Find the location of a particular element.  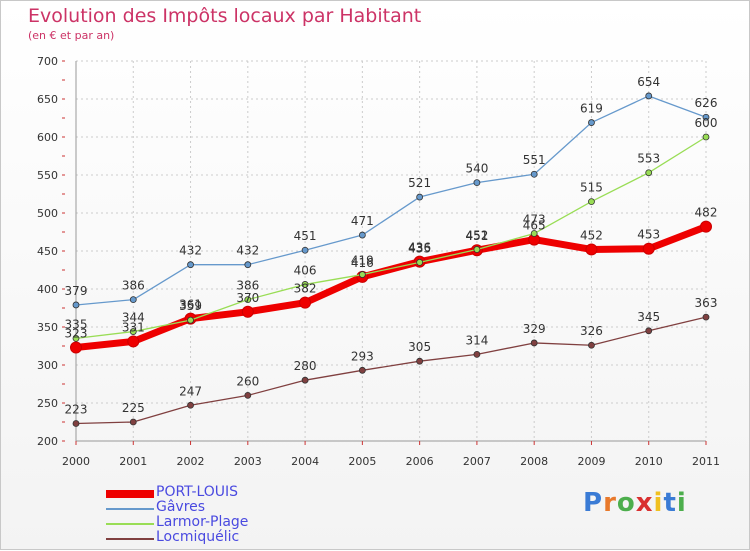

data-label: 382 is located at coordinates (305, 289).